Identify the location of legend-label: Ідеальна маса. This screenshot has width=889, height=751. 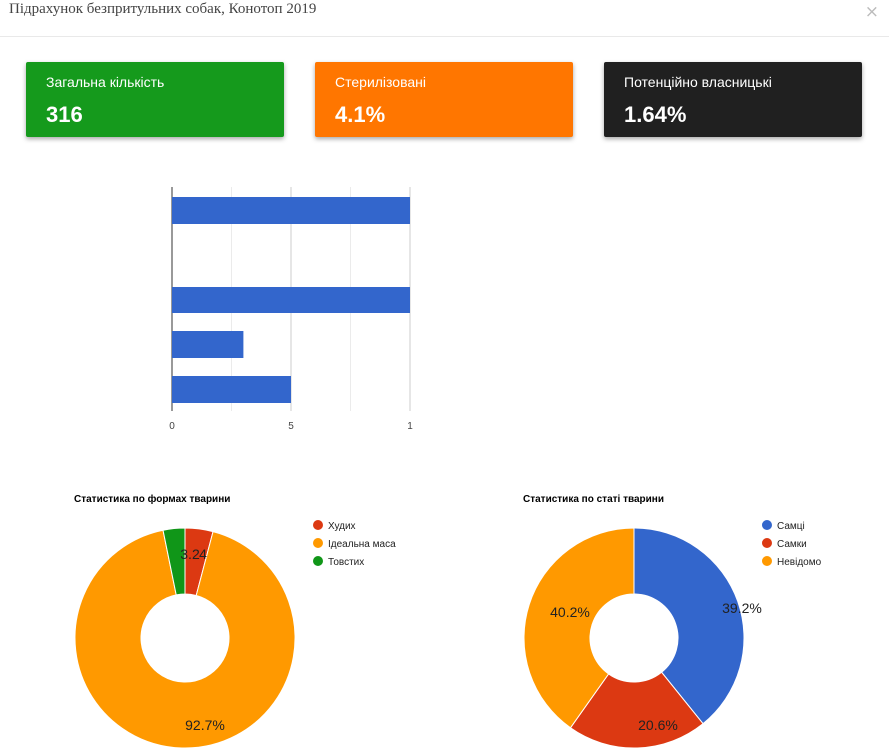
(362, 544).